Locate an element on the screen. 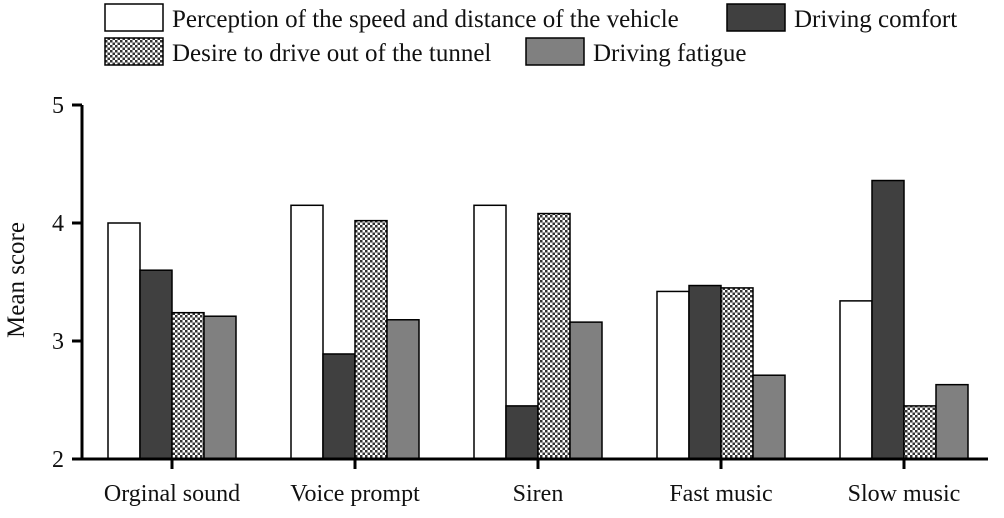 This screenshot has height=518, width=1004. x-tick-label-voice-prompt: Voice prompt is located at coordinates (355, 494).